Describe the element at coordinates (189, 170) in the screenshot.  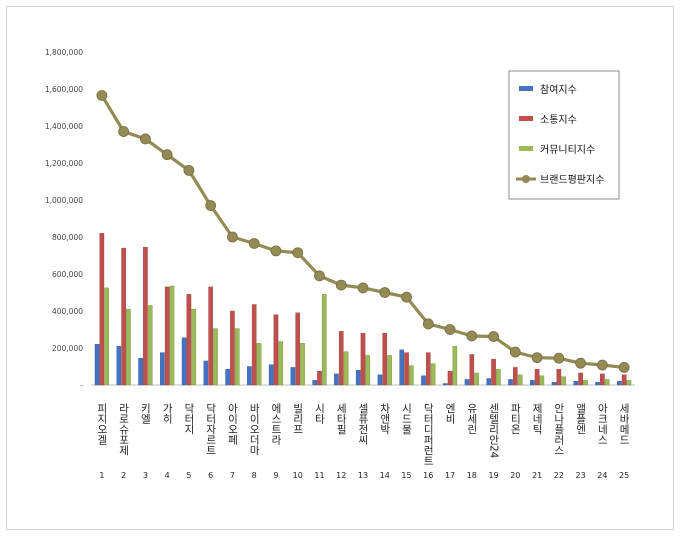
I see `point-브랜드평판지수-5` at that location.